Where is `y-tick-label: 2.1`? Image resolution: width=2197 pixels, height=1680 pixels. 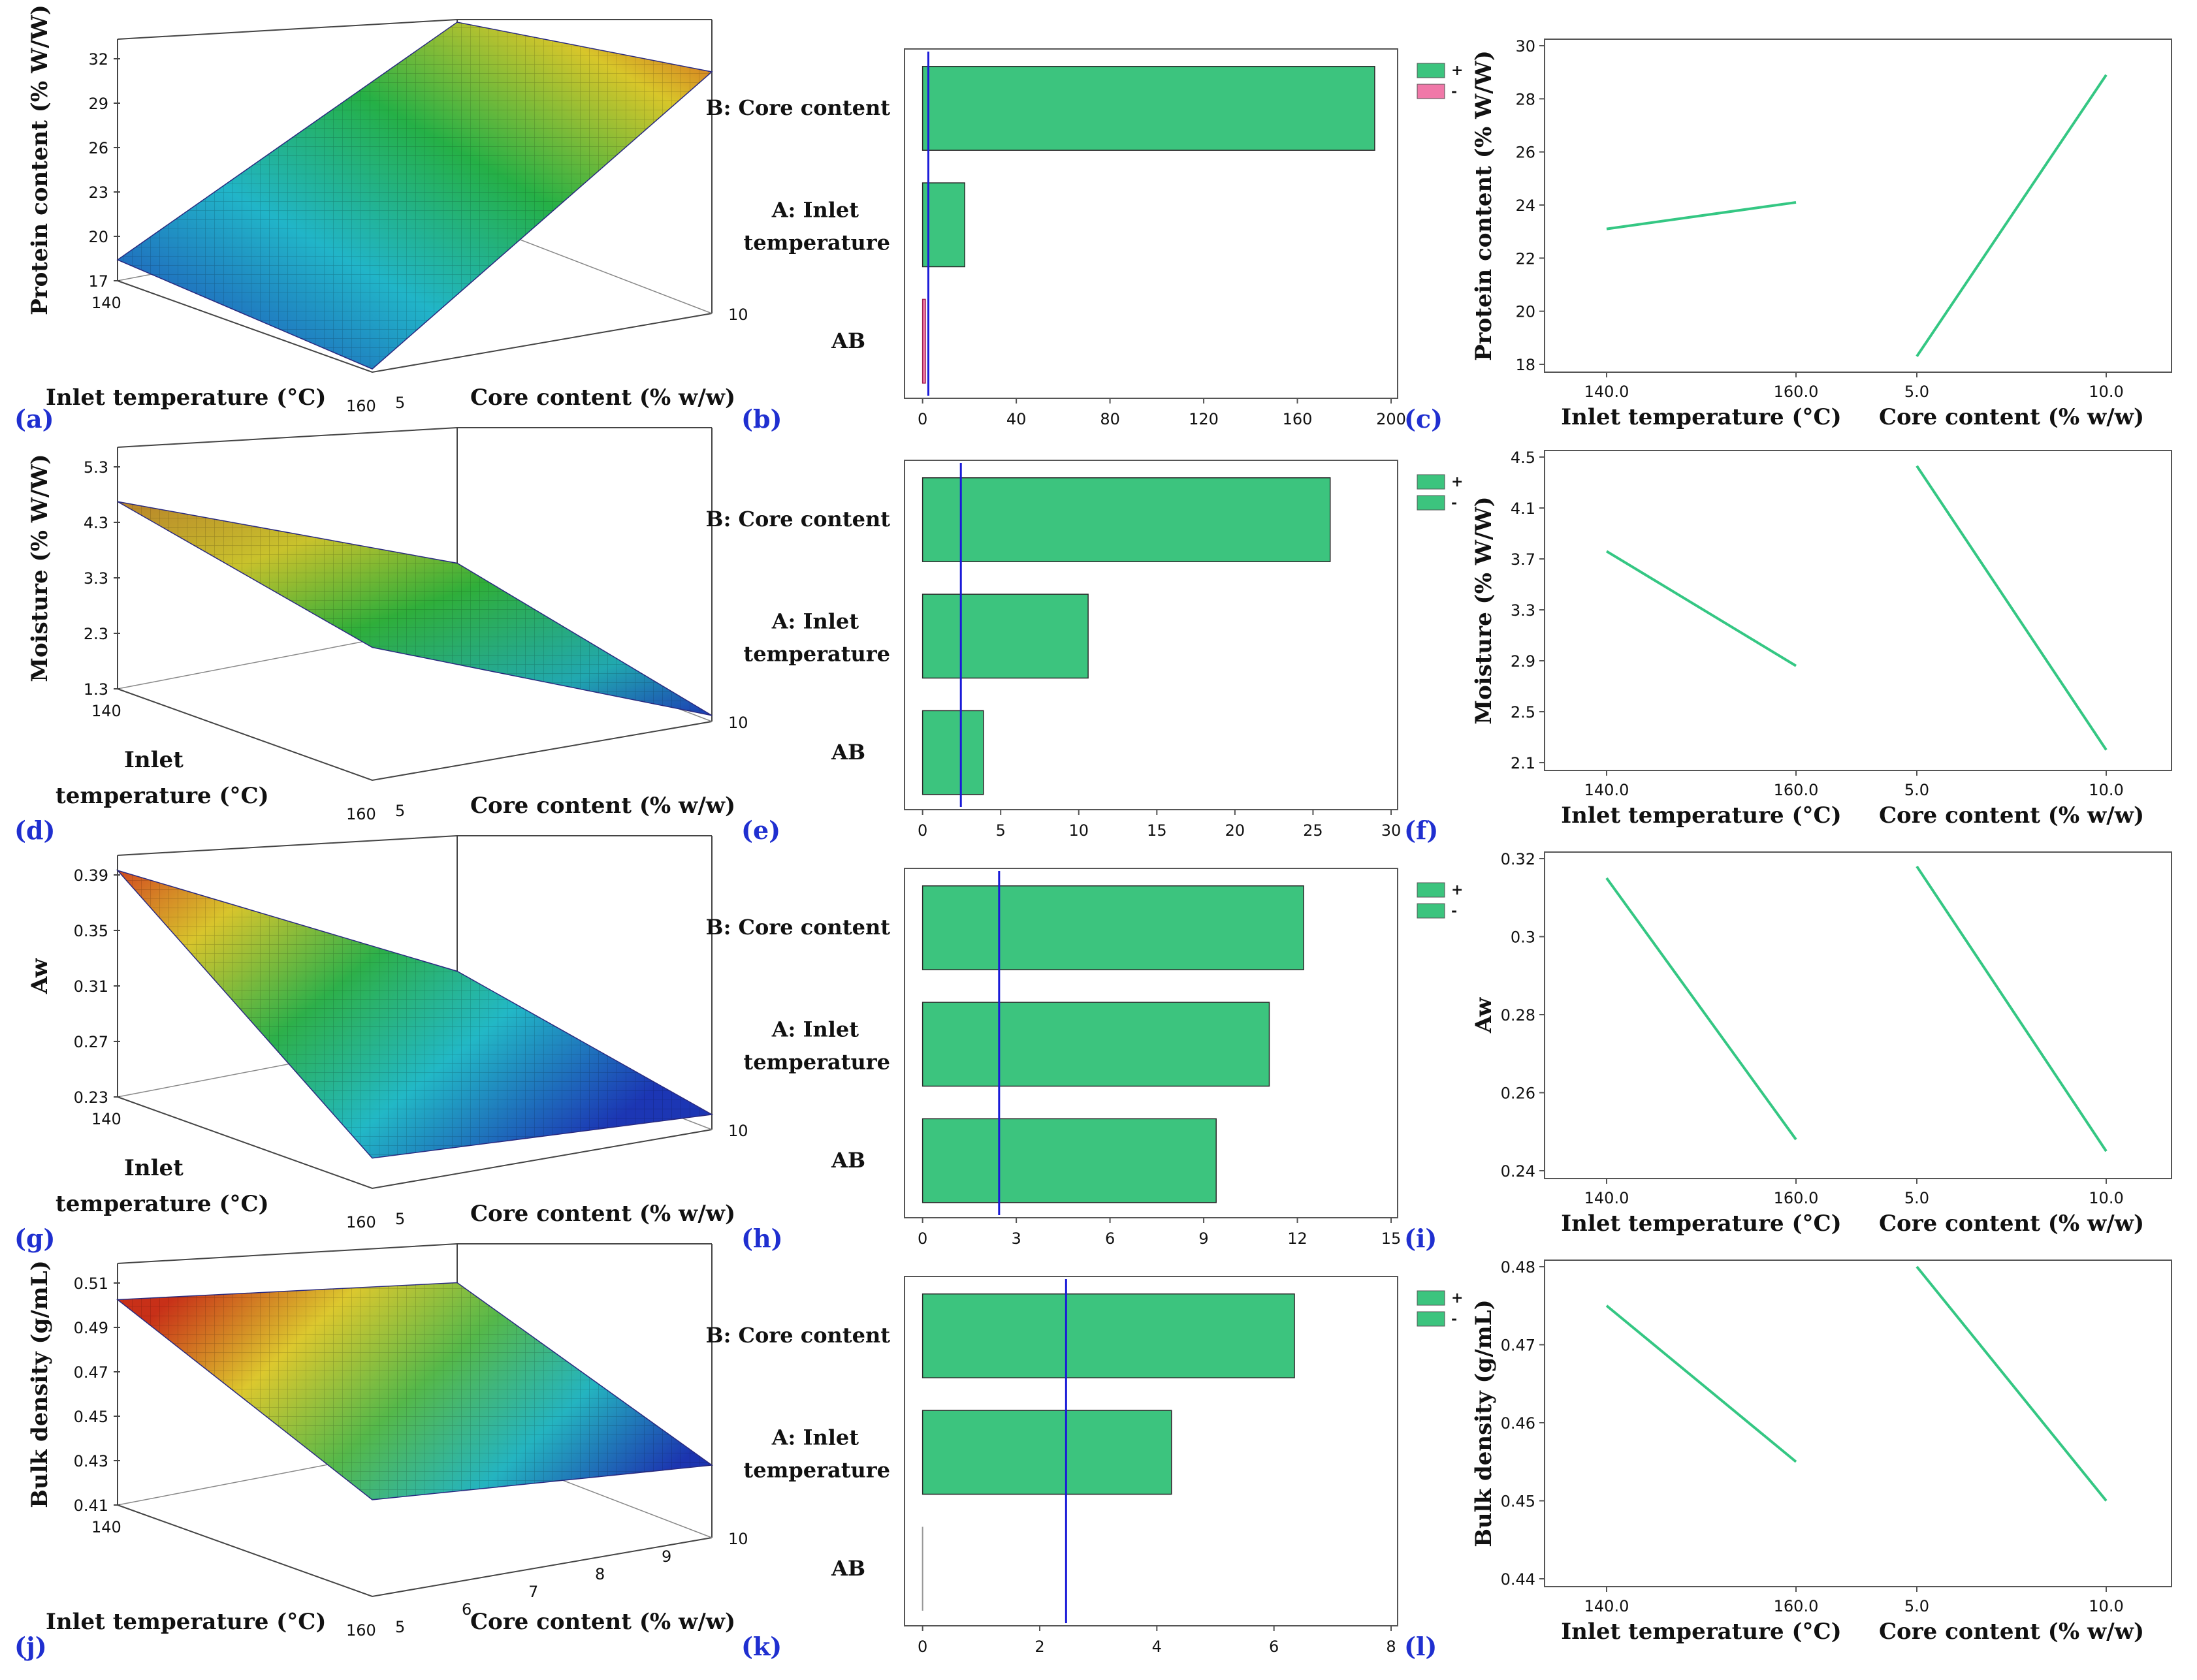 y-tick-label: 2.1 is located at coordinates (1523, 763).